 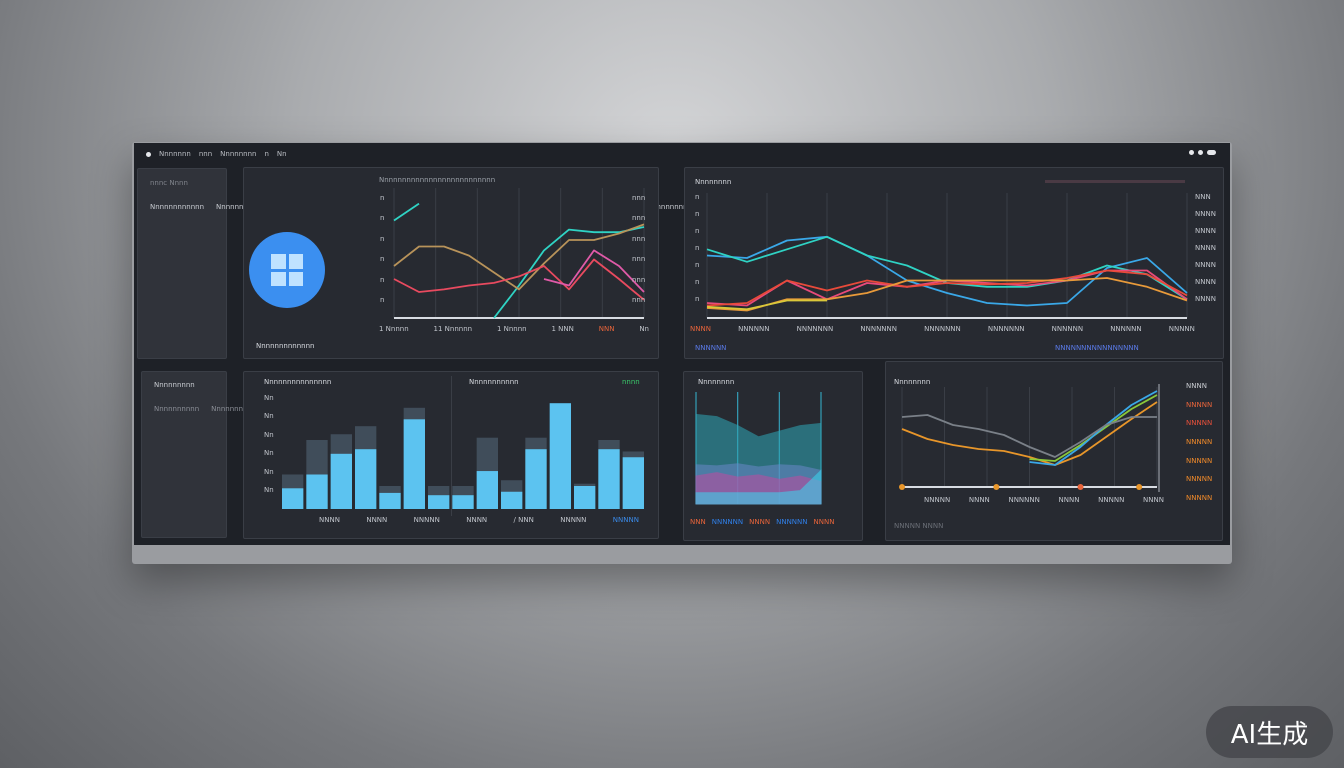 I want to click on x-tick-label: / NNN, so click(x=523, y=520).